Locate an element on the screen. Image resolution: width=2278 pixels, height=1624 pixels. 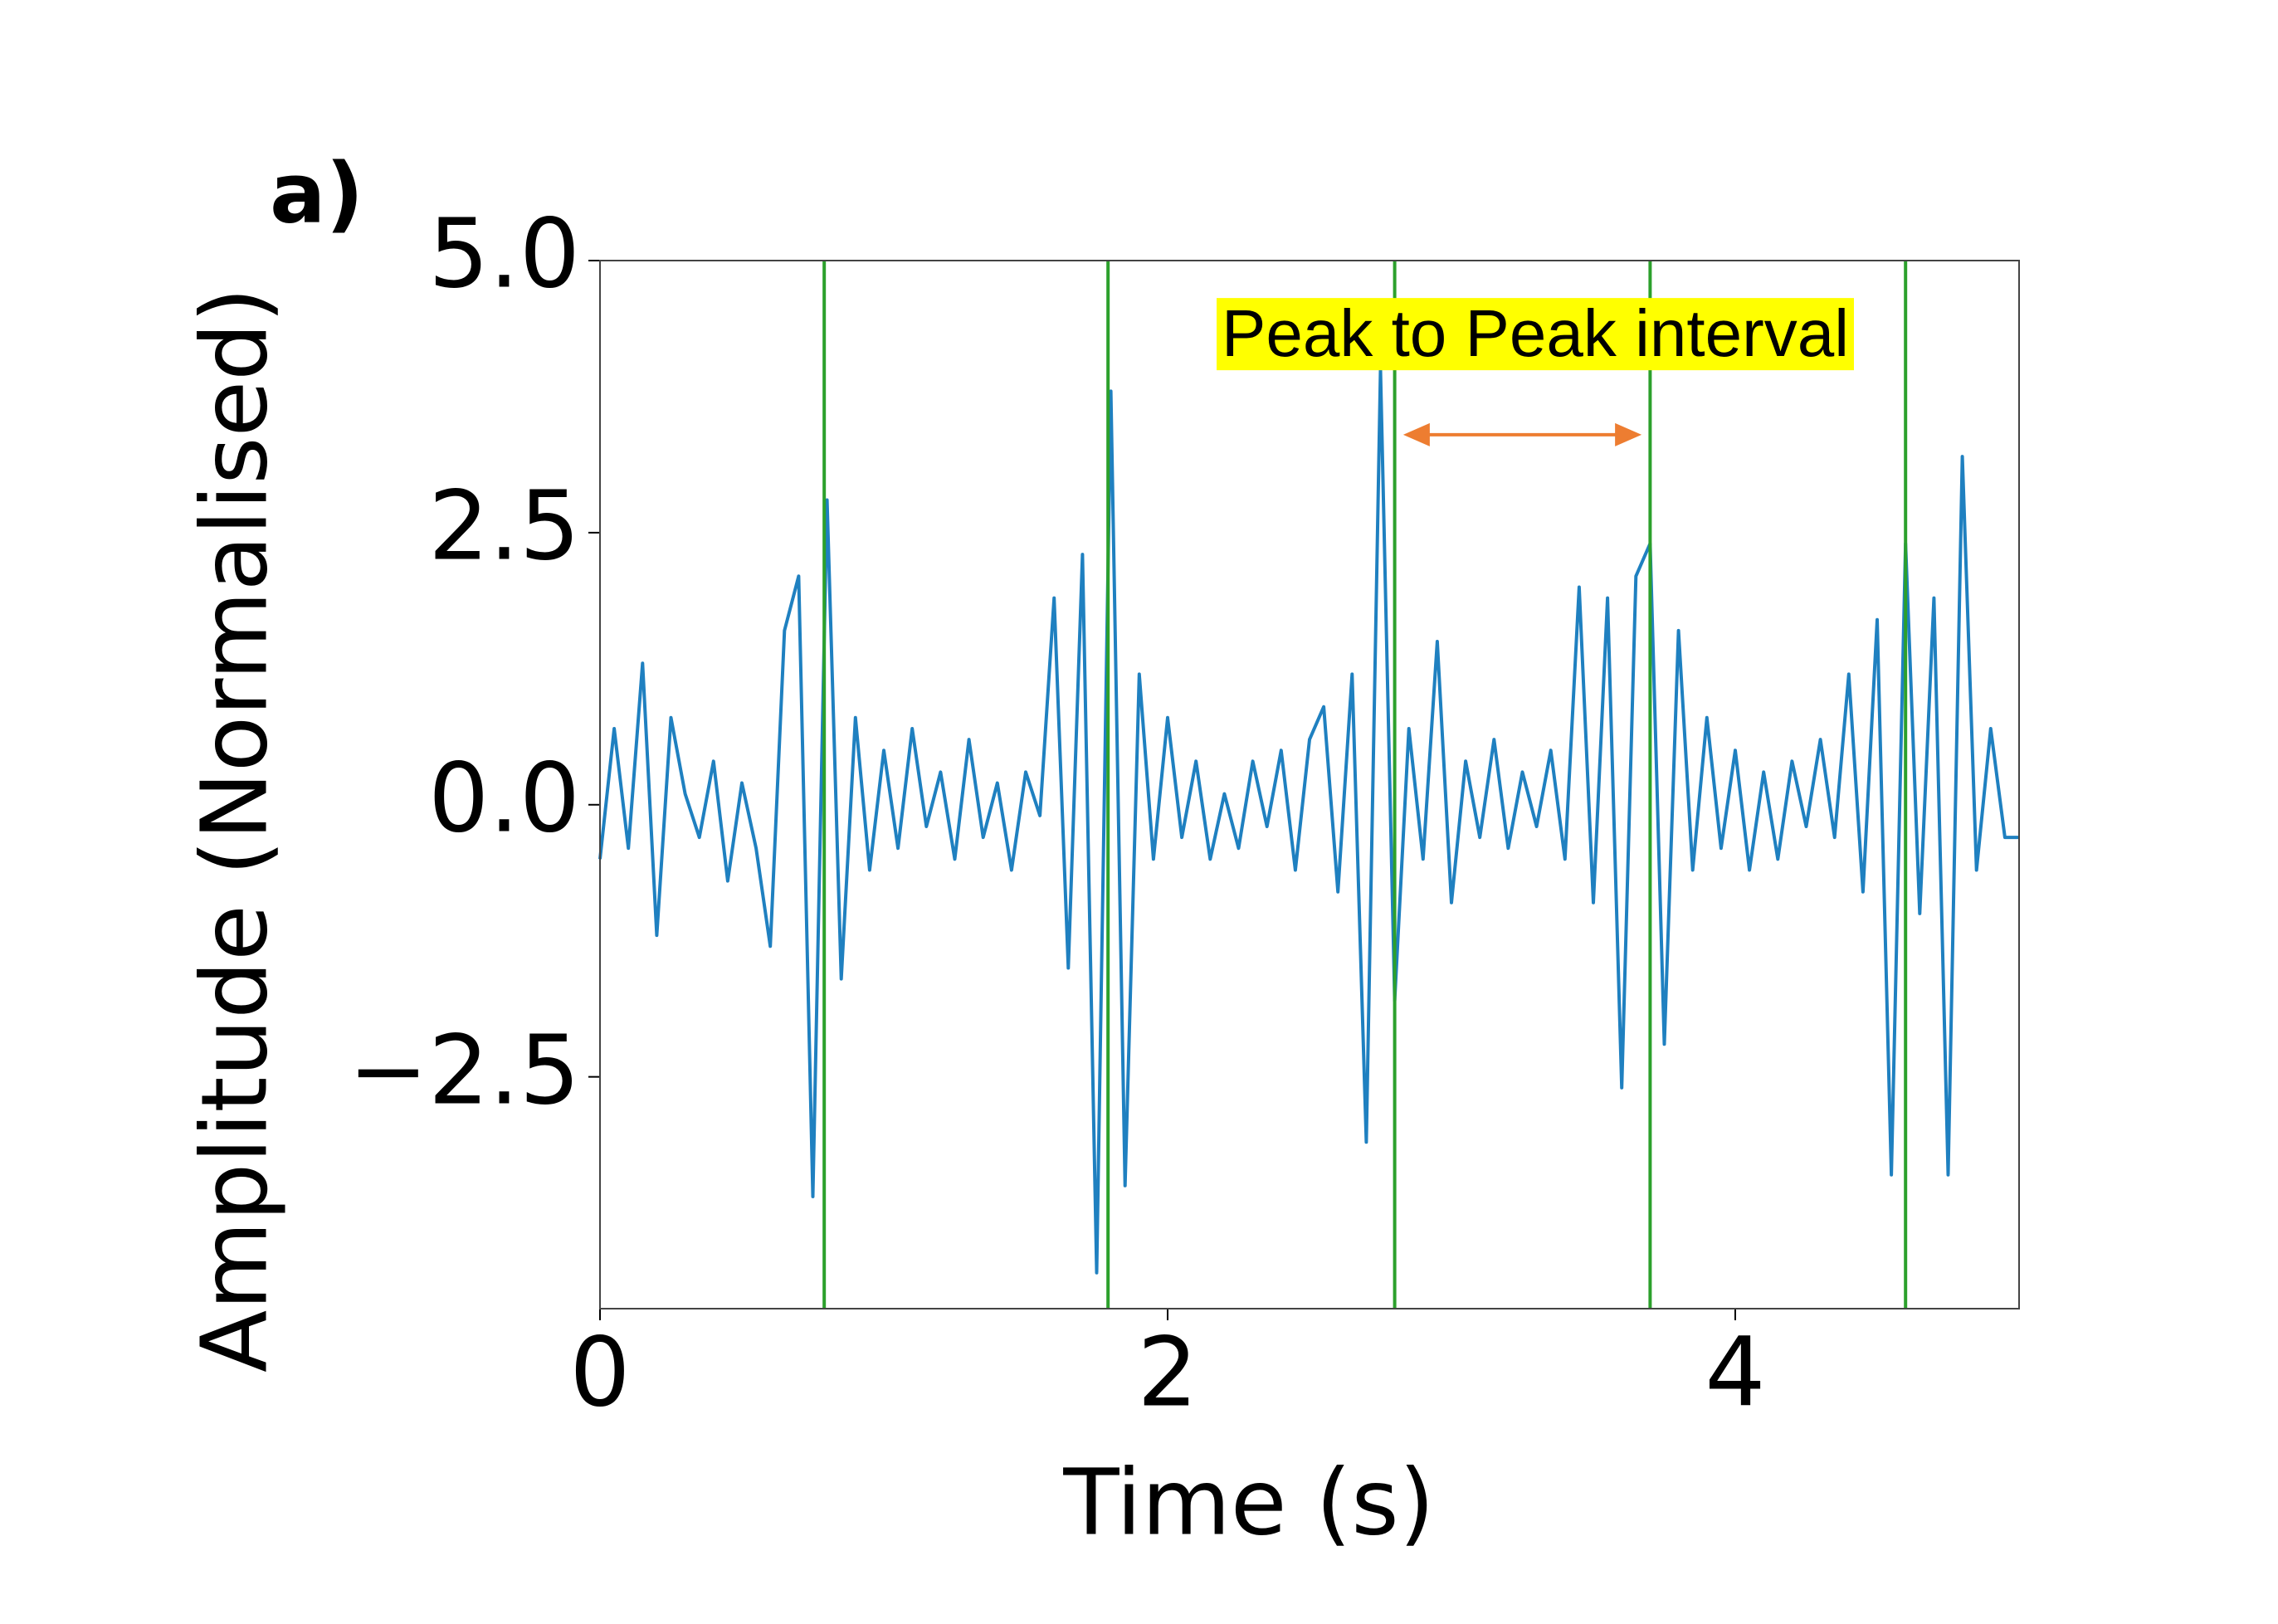
y-tick-label: 2.5 is located at coordinates (504, 527).